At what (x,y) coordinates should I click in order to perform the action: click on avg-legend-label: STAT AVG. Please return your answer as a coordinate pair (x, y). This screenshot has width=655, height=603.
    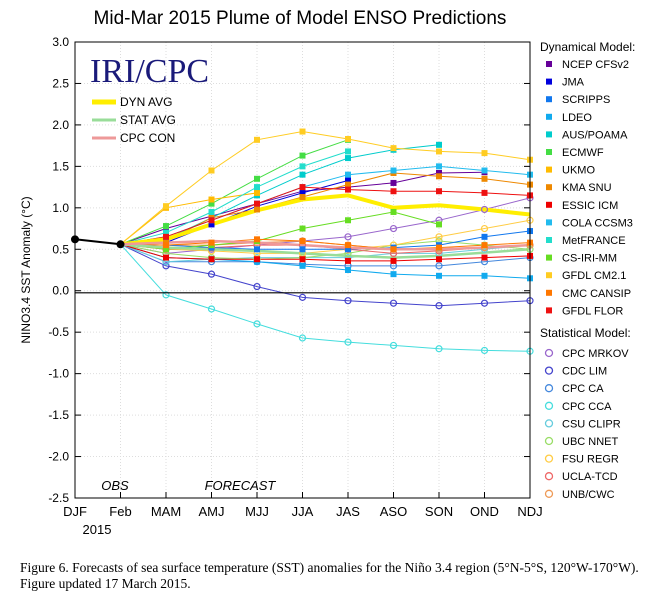
    Looking at the image, I should click on (148, 120).